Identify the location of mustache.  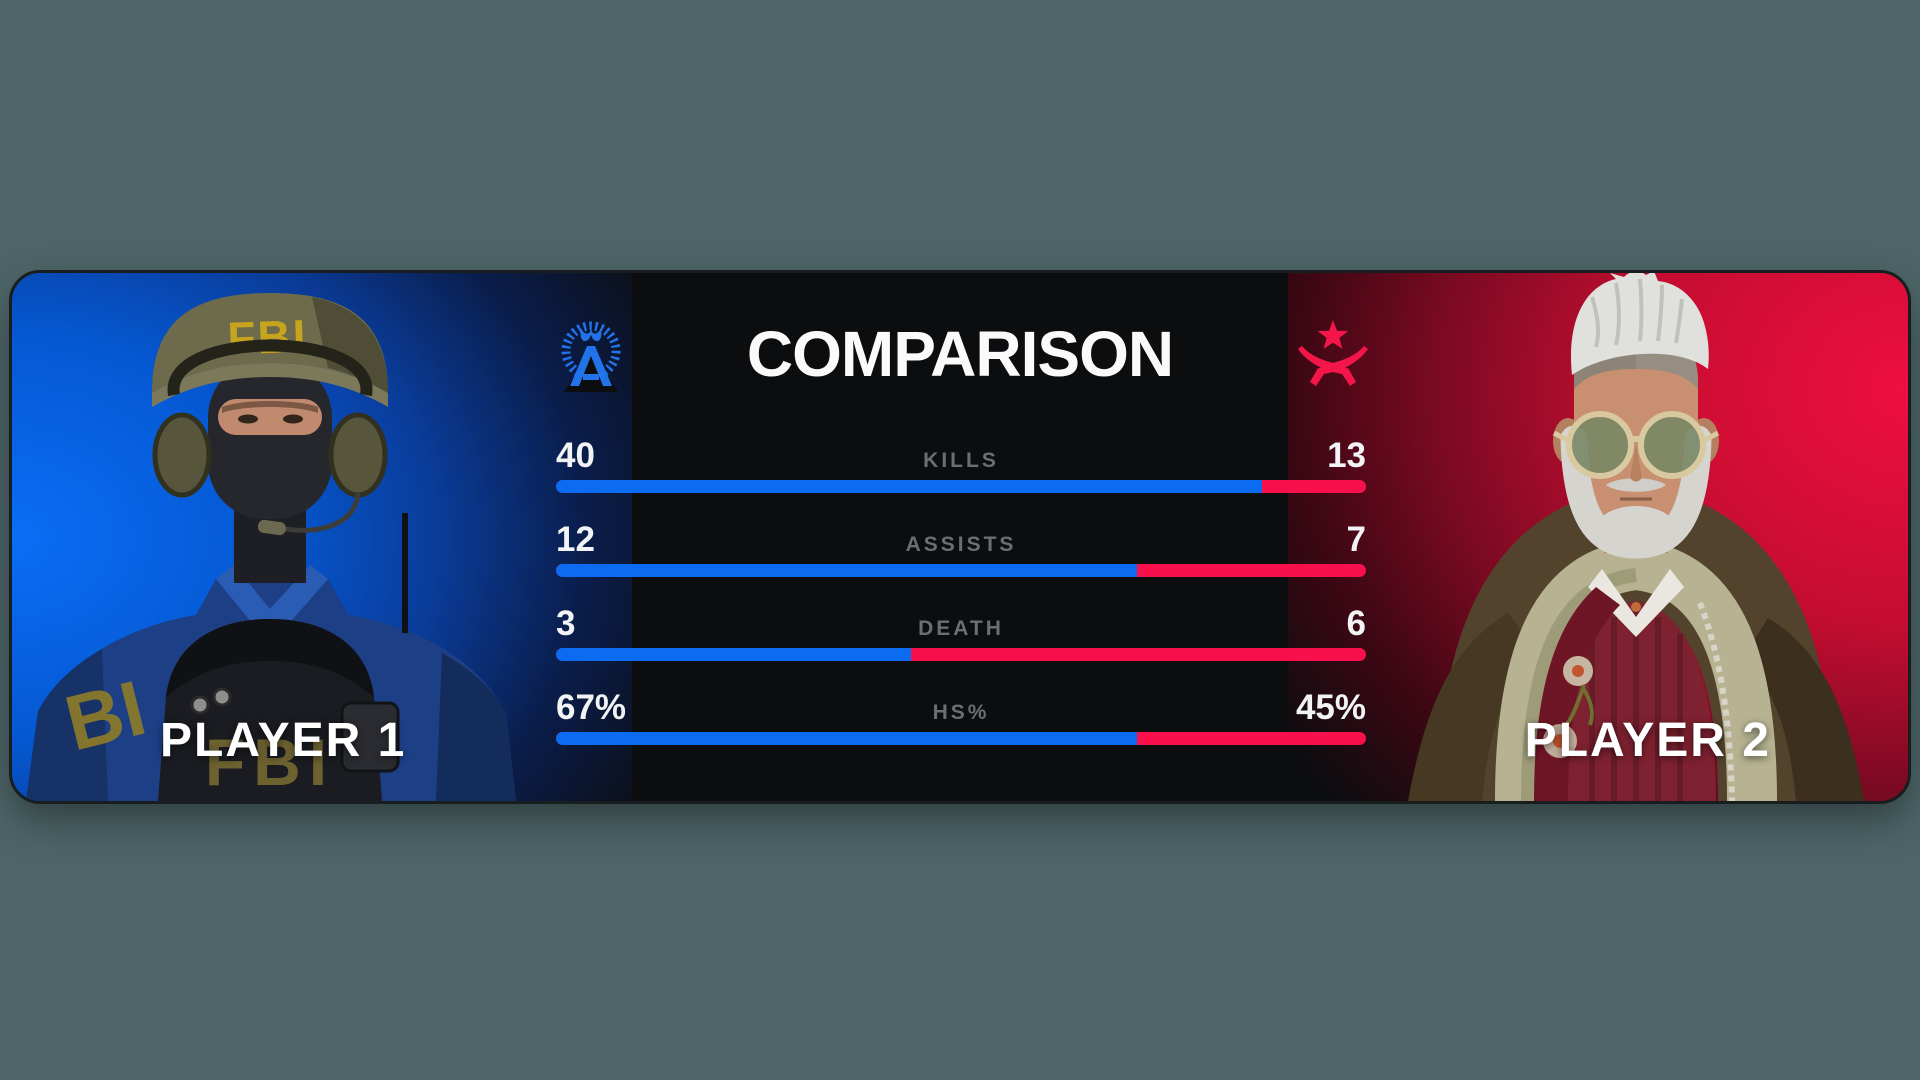
(1636, 485).